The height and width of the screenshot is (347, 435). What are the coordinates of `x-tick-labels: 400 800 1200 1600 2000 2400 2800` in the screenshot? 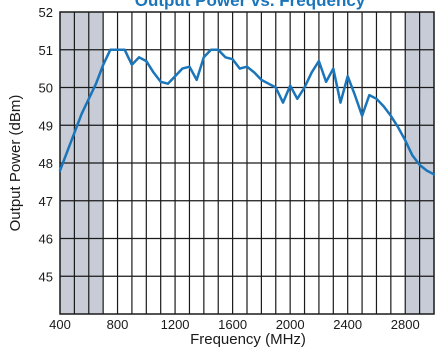 It's located at (234, 324).